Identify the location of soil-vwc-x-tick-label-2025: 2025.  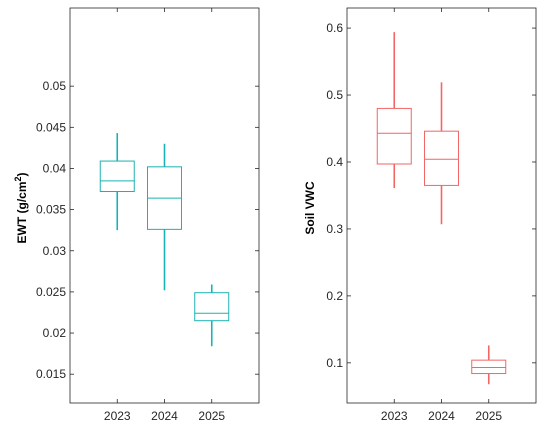
(488, 416).